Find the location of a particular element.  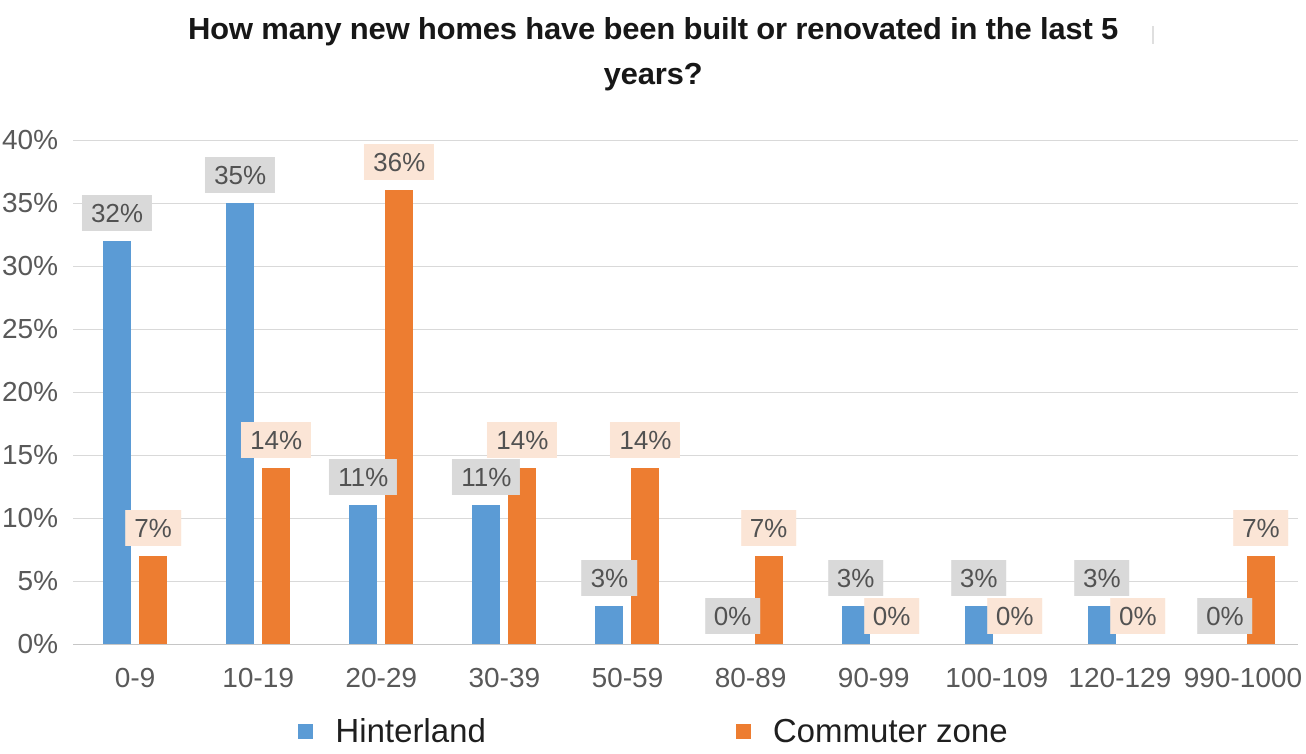

x-axis-label-10-19: 10-19 is located at coordinates (258, 677).